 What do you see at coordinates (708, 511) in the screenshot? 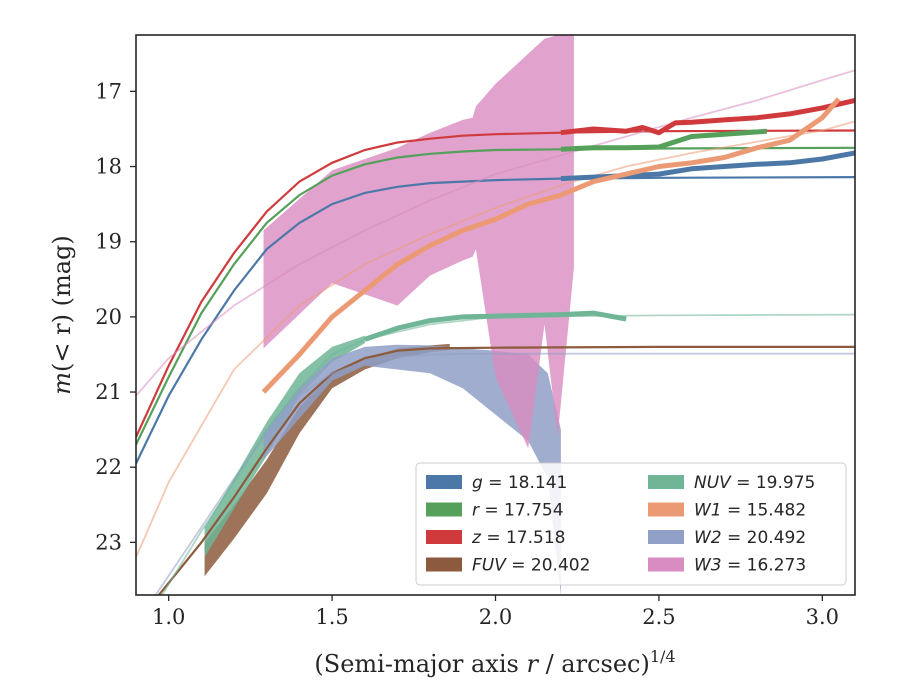
I see `legend-band-name: W1` at bounding box center [708, 511].